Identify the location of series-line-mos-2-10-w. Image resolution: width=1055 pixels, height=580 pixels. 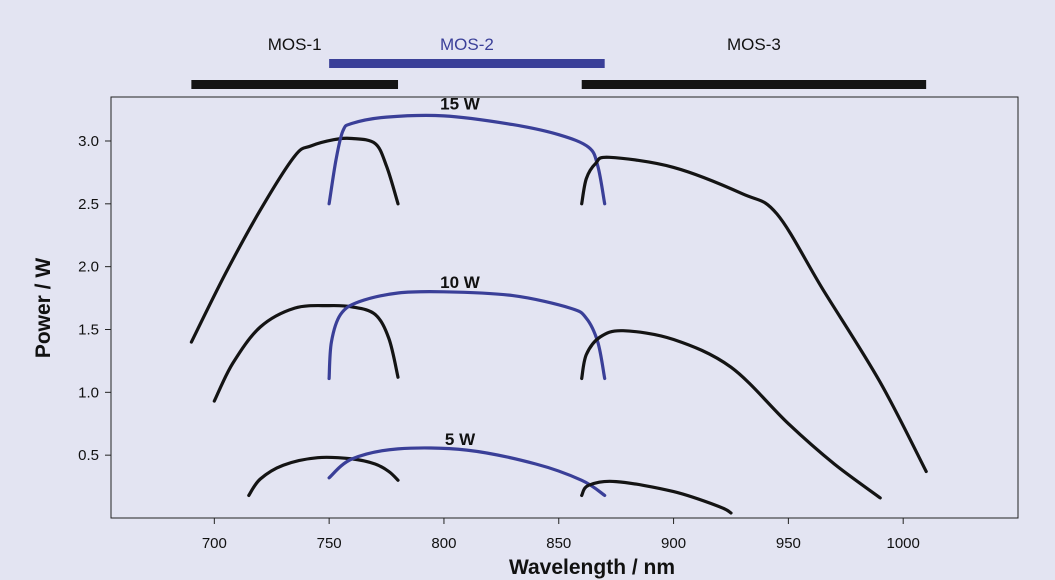
(467, 335).